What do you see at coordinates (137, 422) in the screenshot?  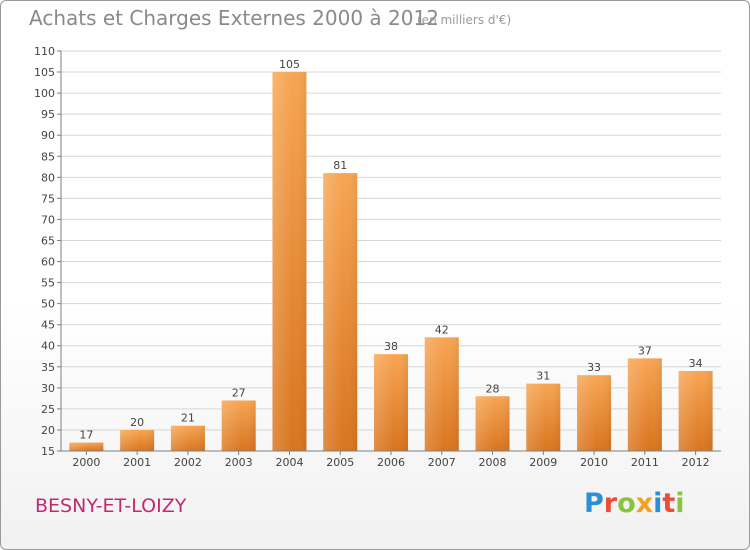 I see `data-label: 20` at bounding box center [137, 422].